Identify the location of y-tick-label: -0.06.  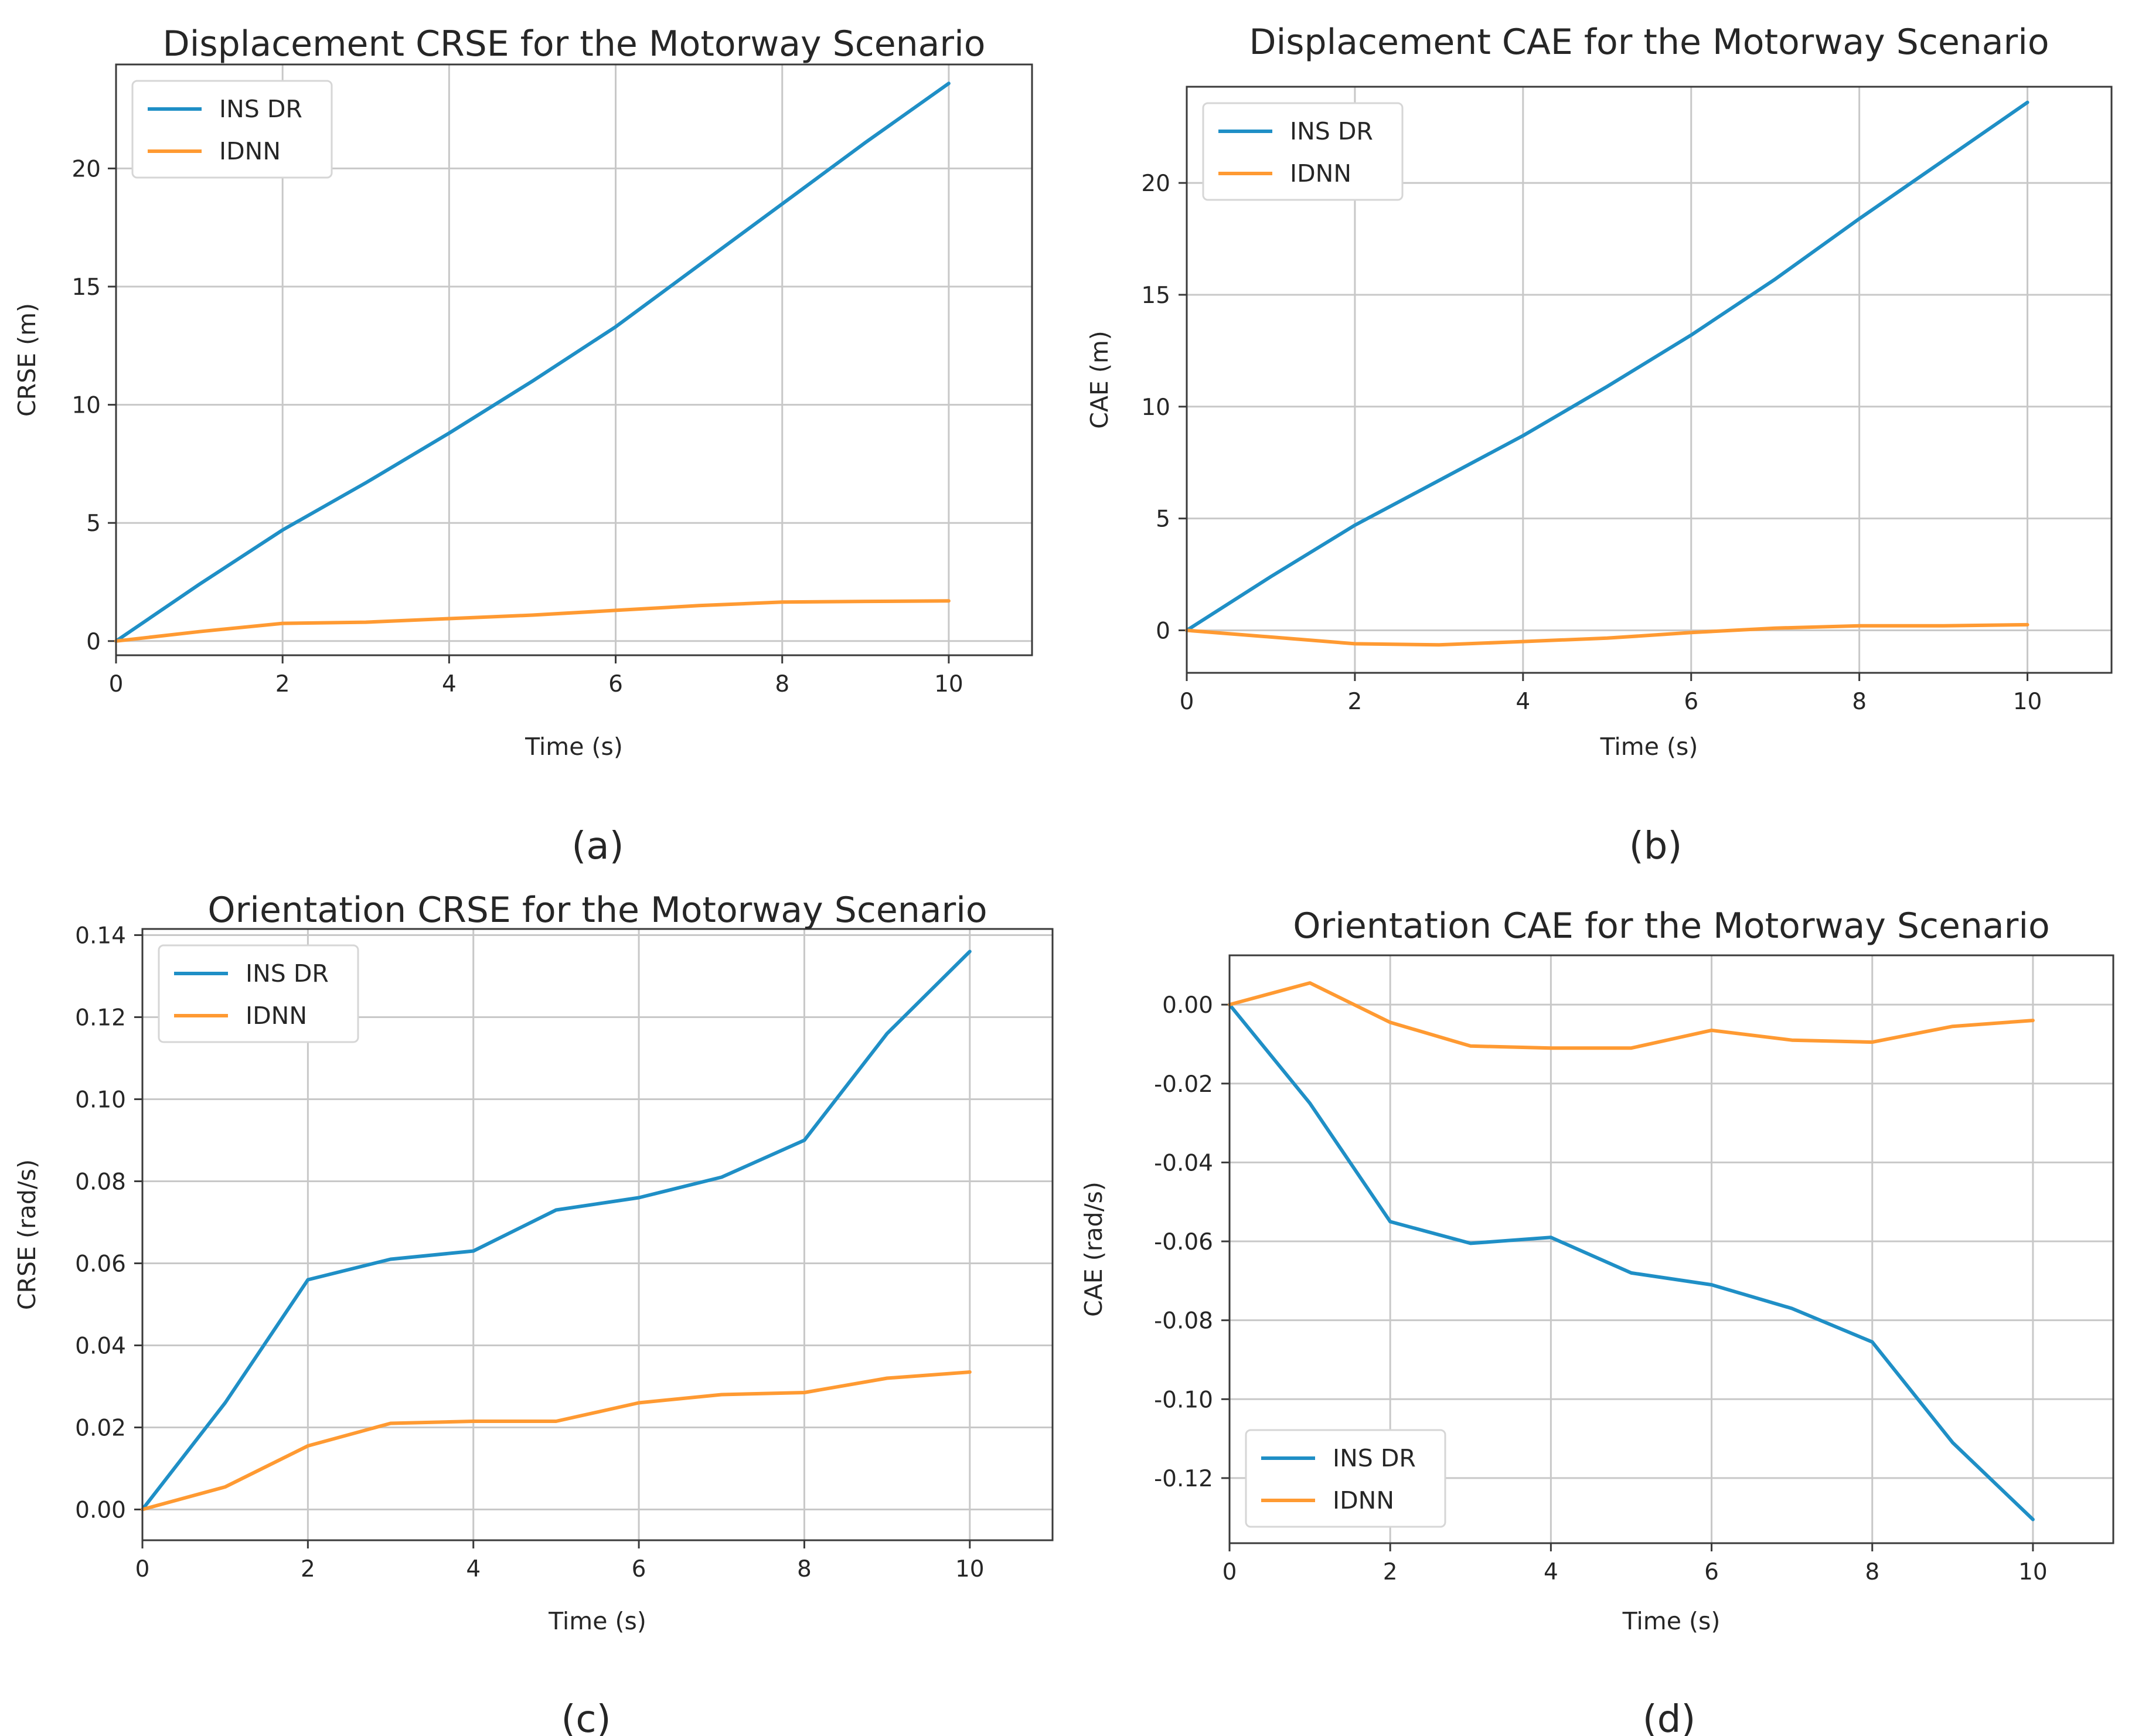
(1183, 1242).